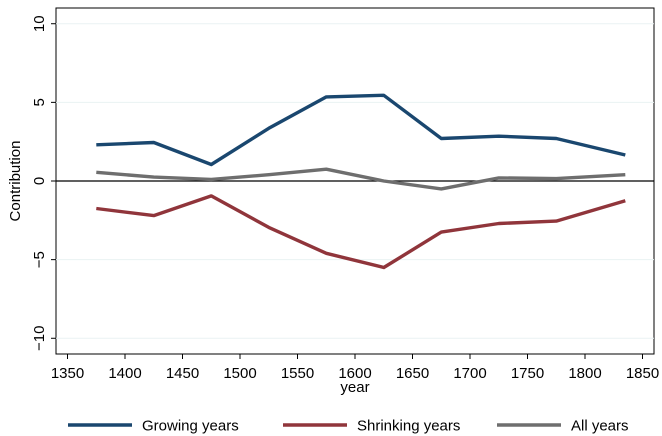 The height and width of the screenshot is (436, 662). What do you see at coordinates (361, 130) in the screenshot?
I see `series-line-growing-years` at bounding box center [361, 130].